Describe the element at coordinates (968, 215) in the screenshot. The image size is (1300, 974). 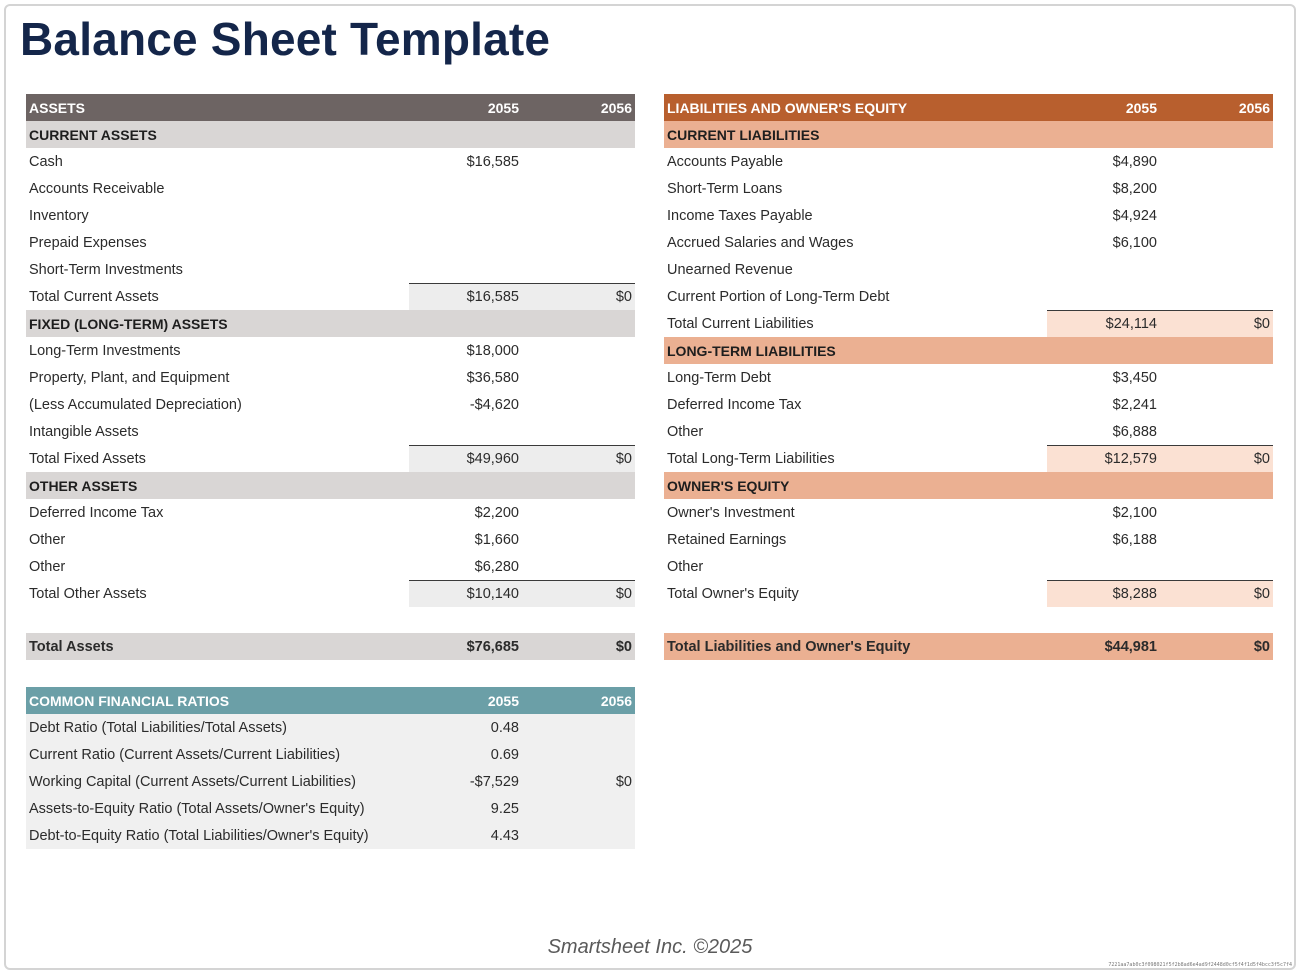
I see `liabilities-table-row: Income Taxes Payable $4,924` at that location.